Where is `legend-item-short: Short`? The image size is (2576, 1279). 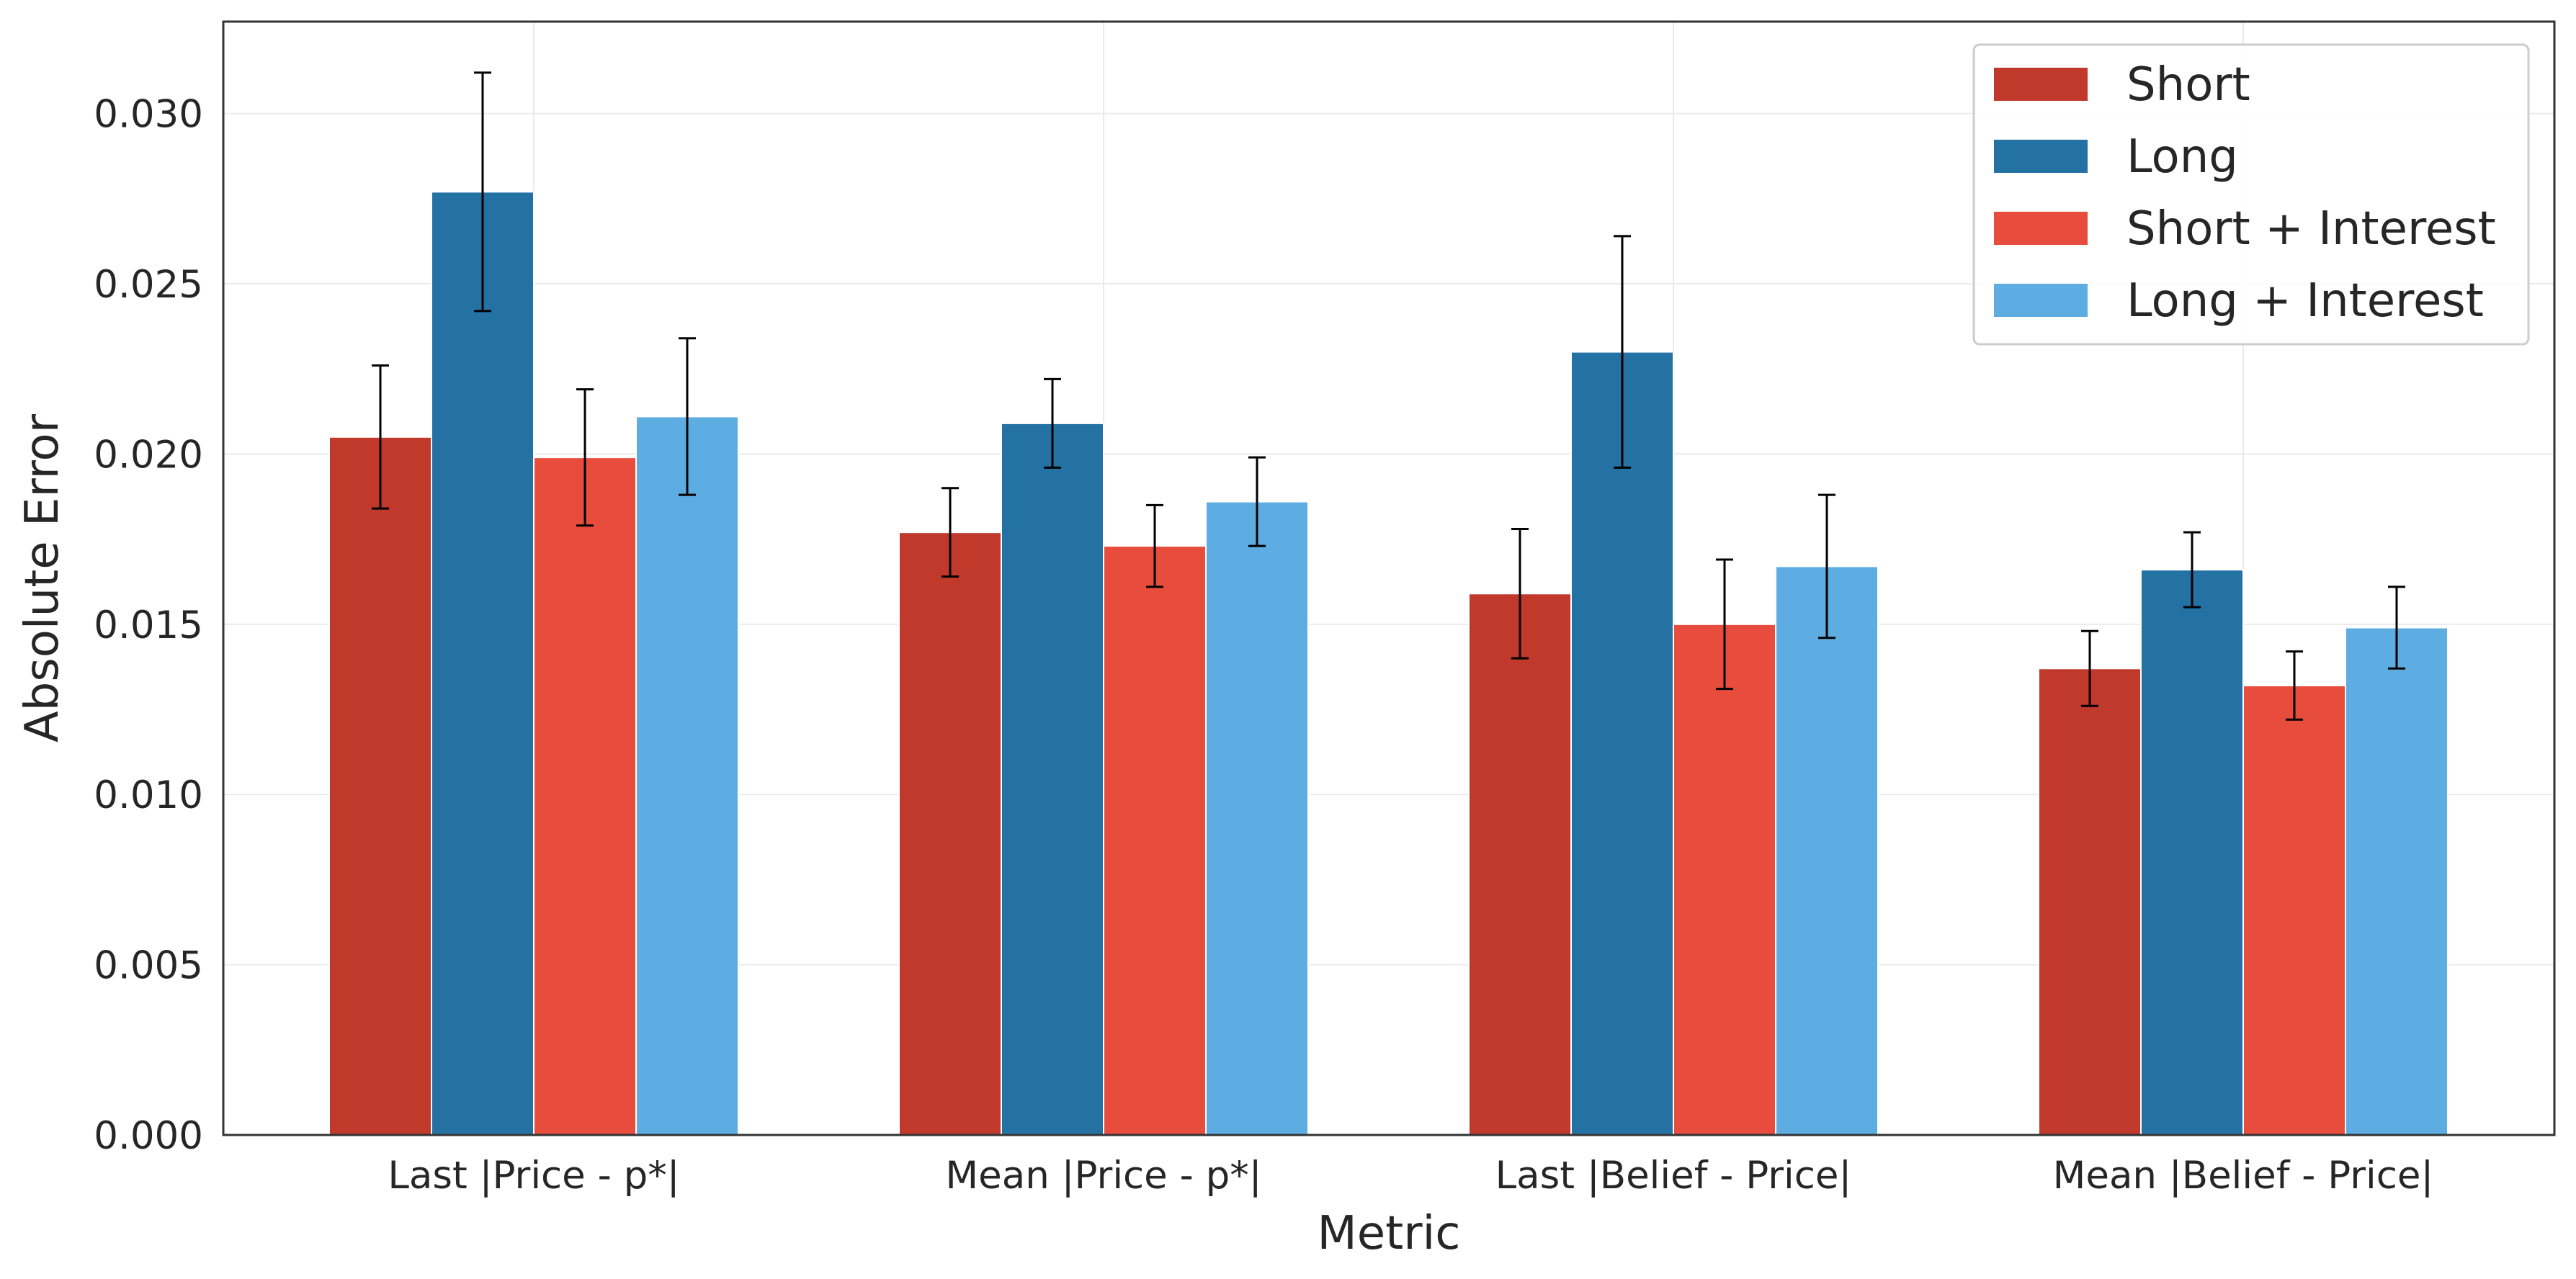
legend-item-short: Short is located at coordinates (2122, 85).